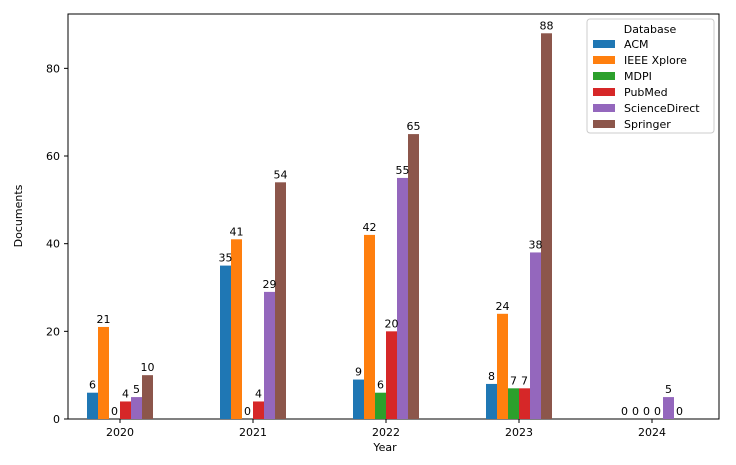 The image size is (736, 465). Describe the element at coordinates (147, 397) in the screenshot. I see `bar-springer-2020` at that location.